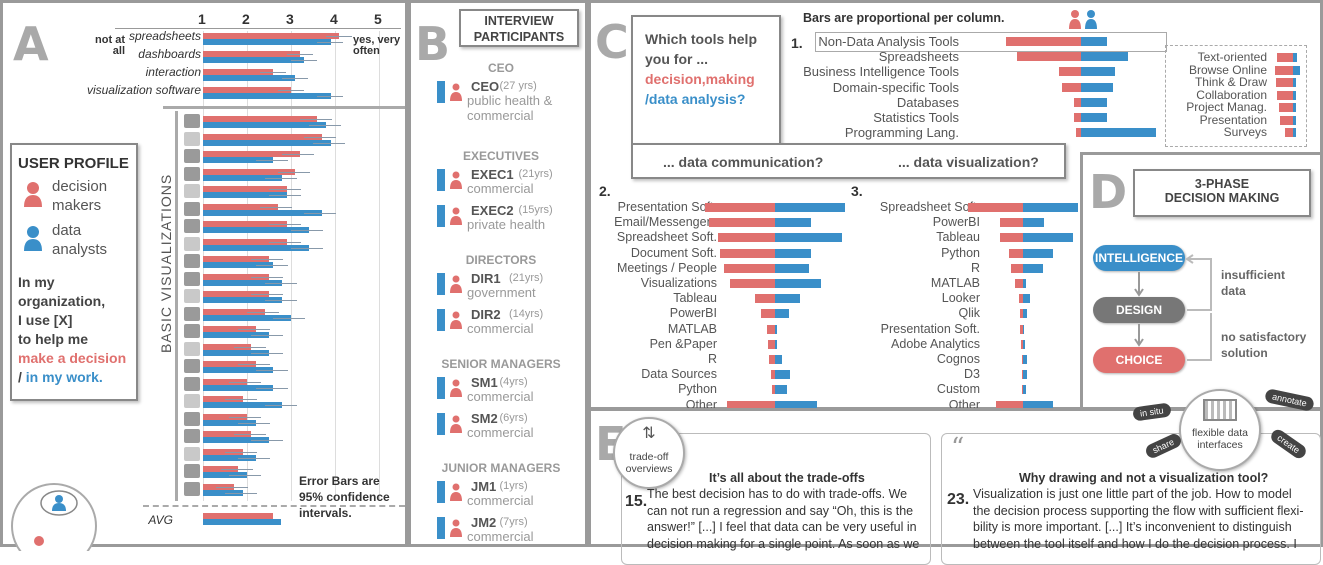  What do you see at coordinates (1108, 192) in the screenshot?
I see `panel-d-letter: D` at bounding box center [1108, 192].